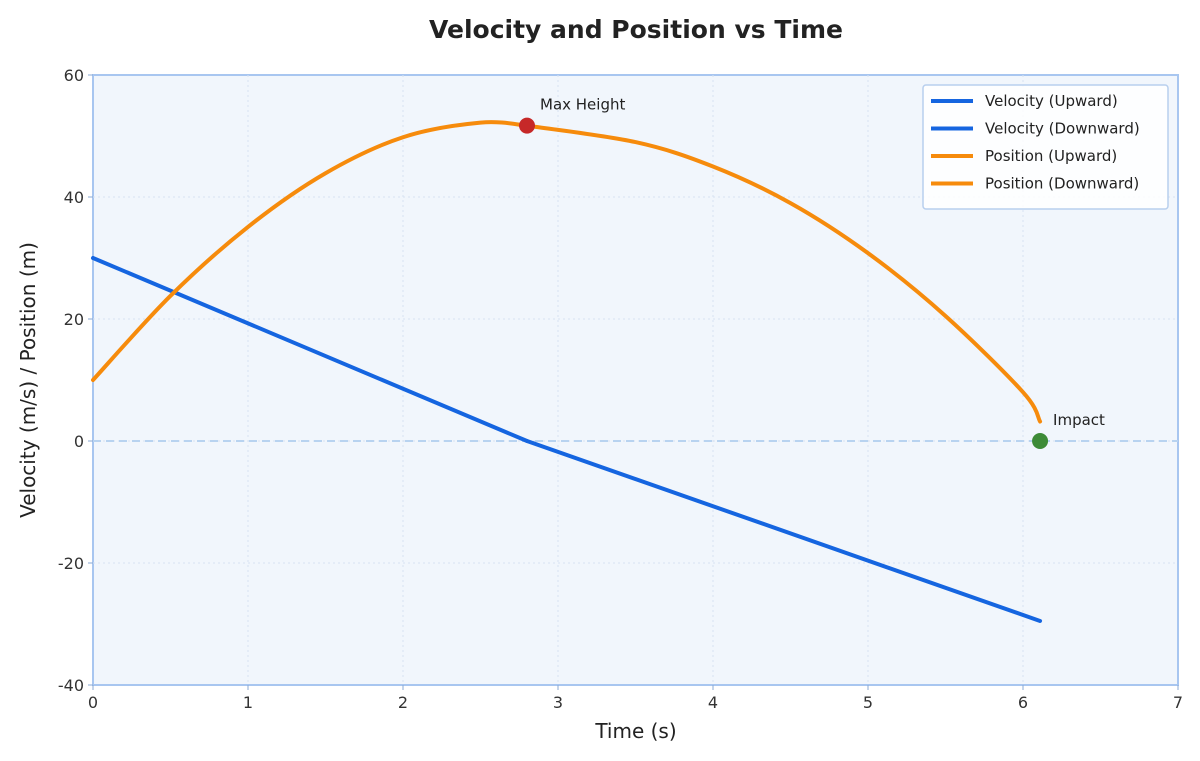  I want to click on legend-box, so click(1045, 147).